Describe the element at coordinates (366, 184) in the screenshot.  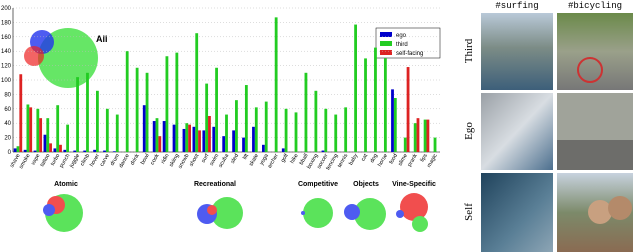
I see `group-label: Objects` at that location.